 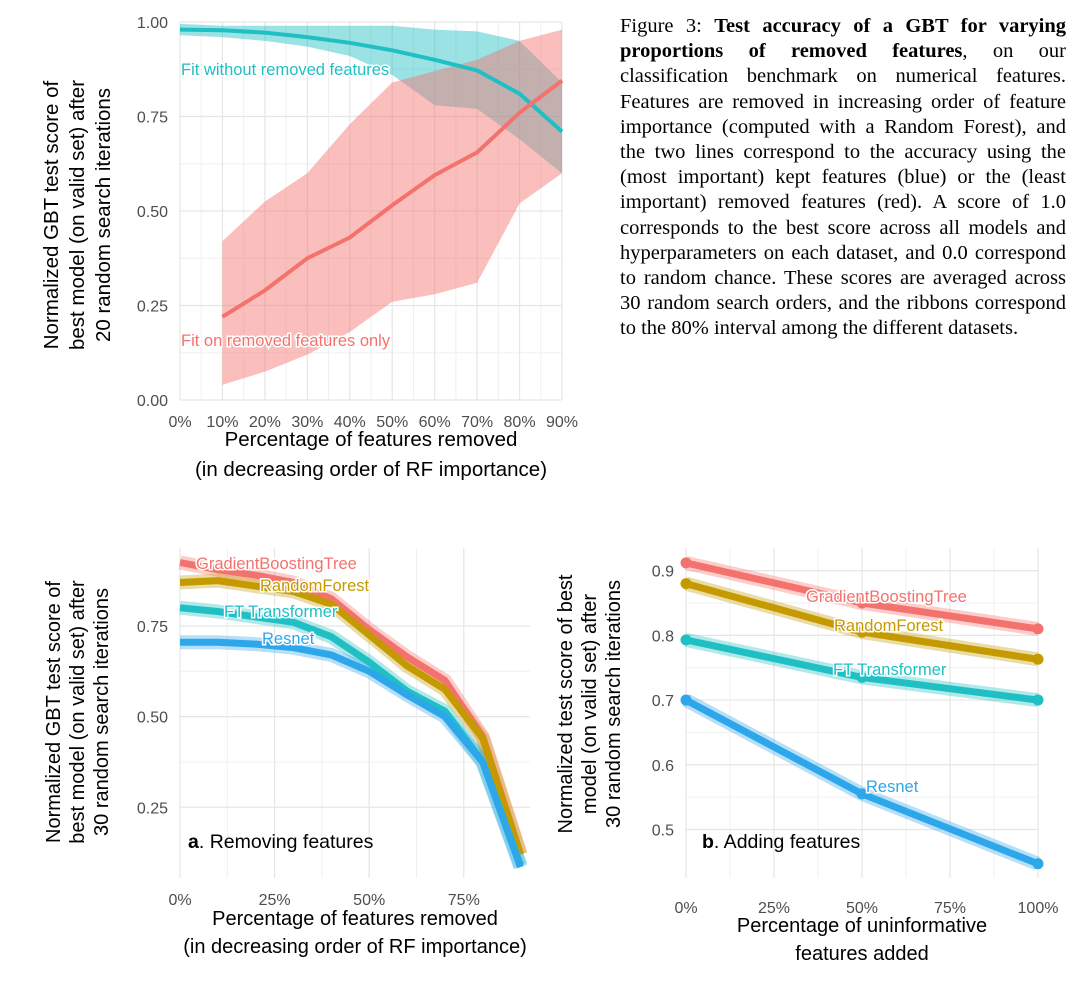 I want to click on y-tick-label: 1.00, so click(x=152, y=23).